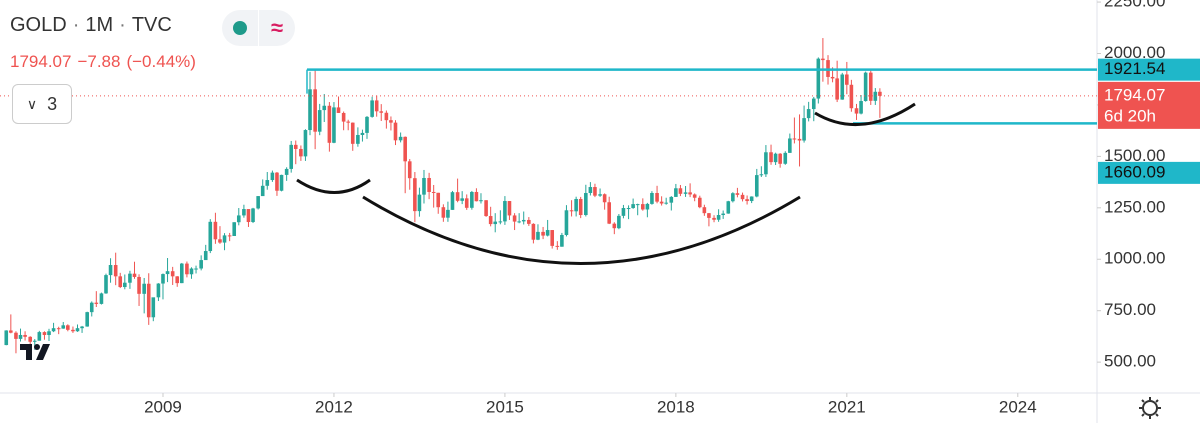 This screenshot has height=423, width=1200. What do you see at coordinates (35, 352) in the screenshot?
I see `tradingview-logo` at bounding box center [35, 352].